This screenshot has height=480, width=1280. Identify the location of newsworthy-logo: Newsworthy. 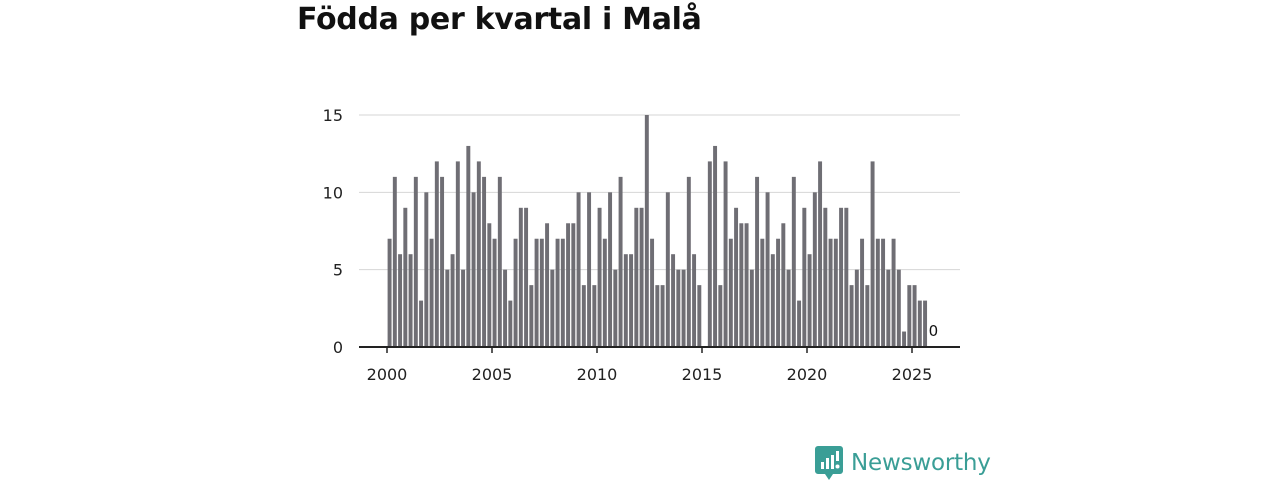
(903, 463).